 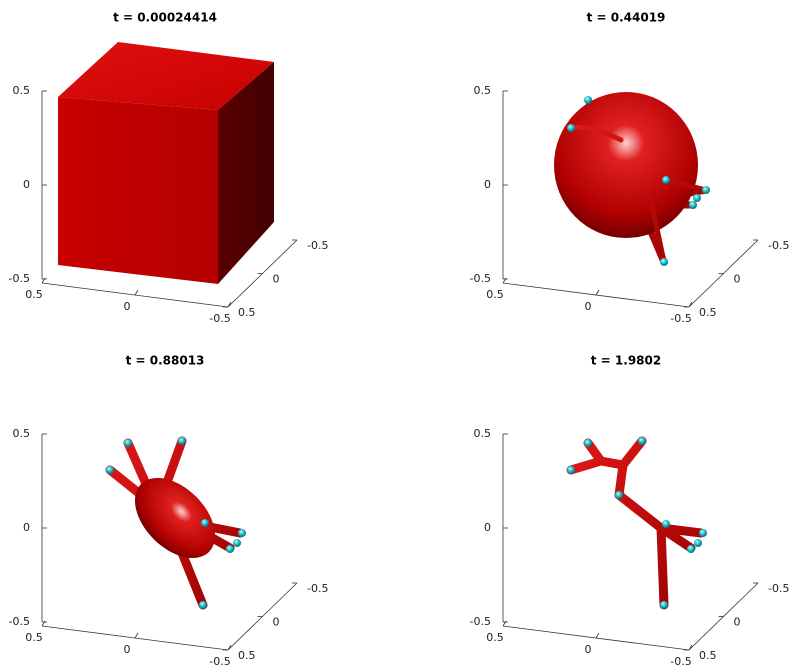 I want to click on tree-shape, so click(x=636, y=523).